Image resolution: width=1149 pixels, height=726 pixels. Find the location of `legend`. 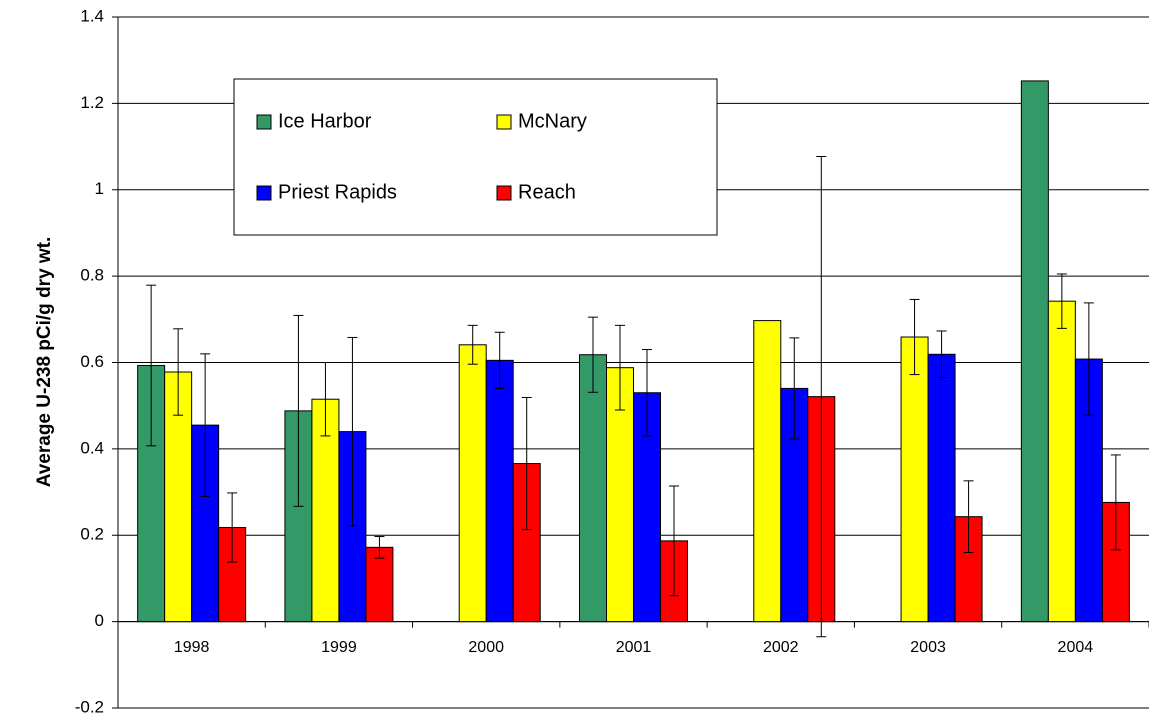

legend is located at coordinates (475, 157).